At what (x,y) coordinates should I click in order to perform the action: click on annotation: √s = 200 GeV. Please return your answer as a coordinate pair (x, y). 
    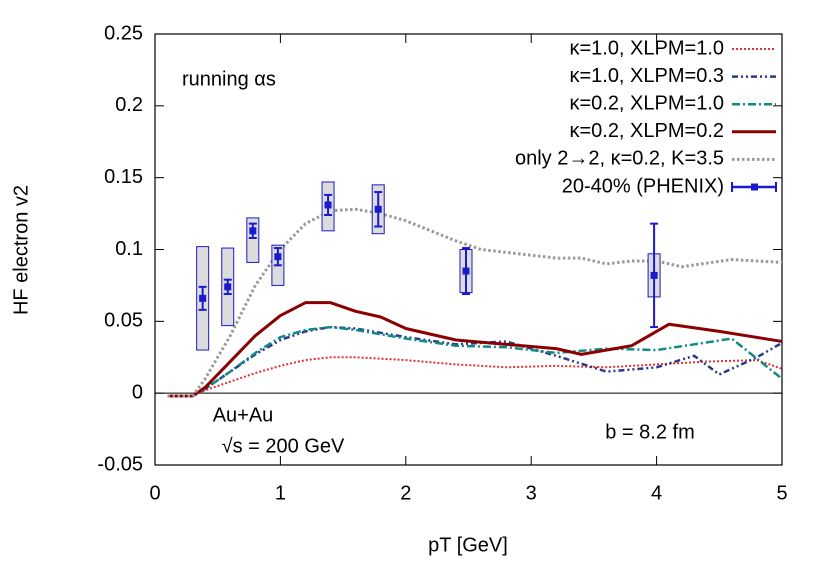
    Looking at the image, I should click on (283, 446).